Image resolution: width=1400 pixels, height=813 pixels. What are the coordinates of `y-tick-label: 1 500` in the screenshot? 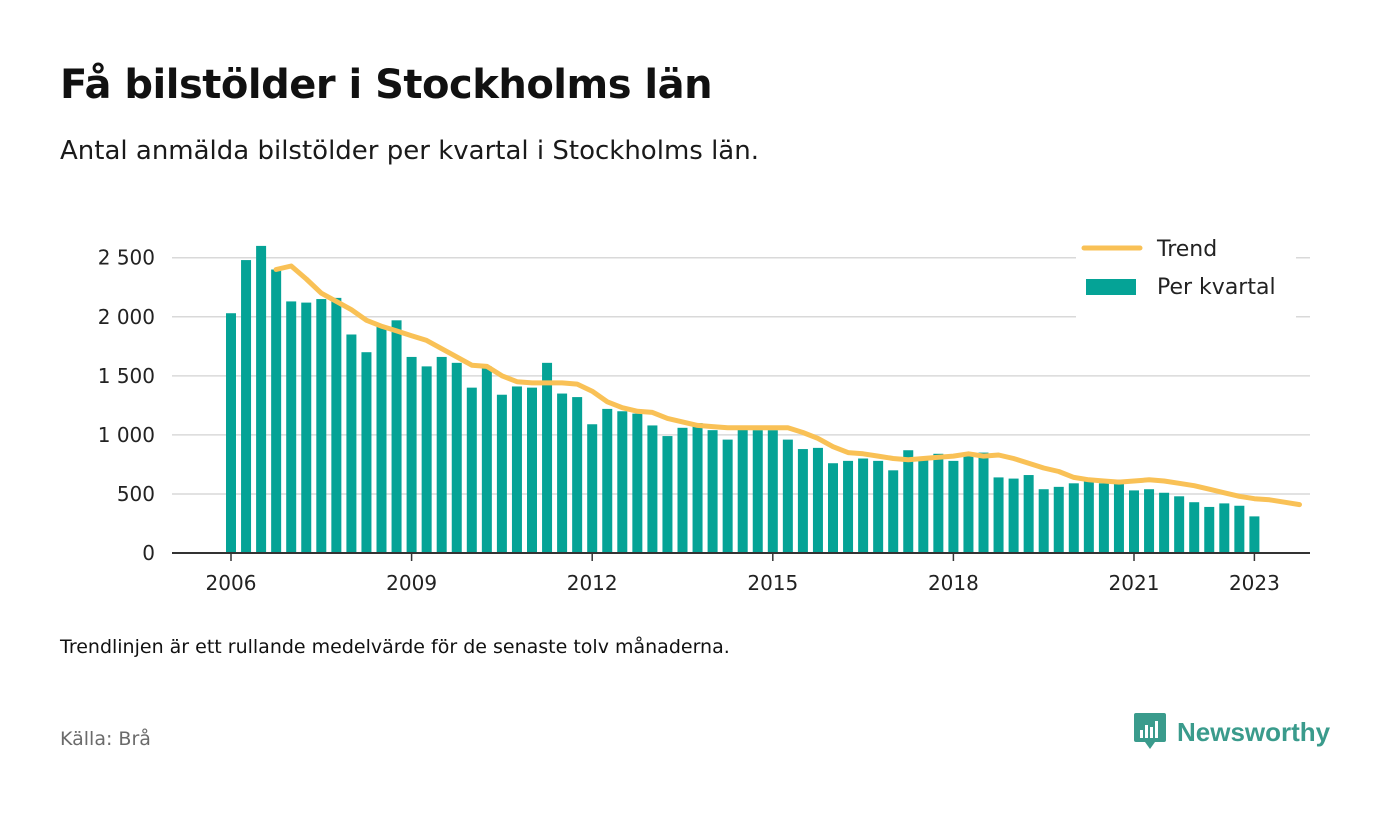 It's located at (126, 376).